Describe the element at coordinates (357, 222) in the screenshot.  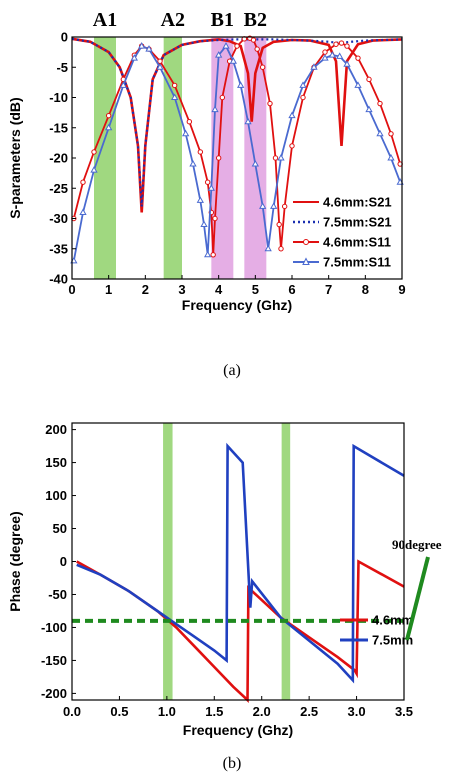
I see `legend-label-7-5mm-s21: 7.5mm:S21` at that location.